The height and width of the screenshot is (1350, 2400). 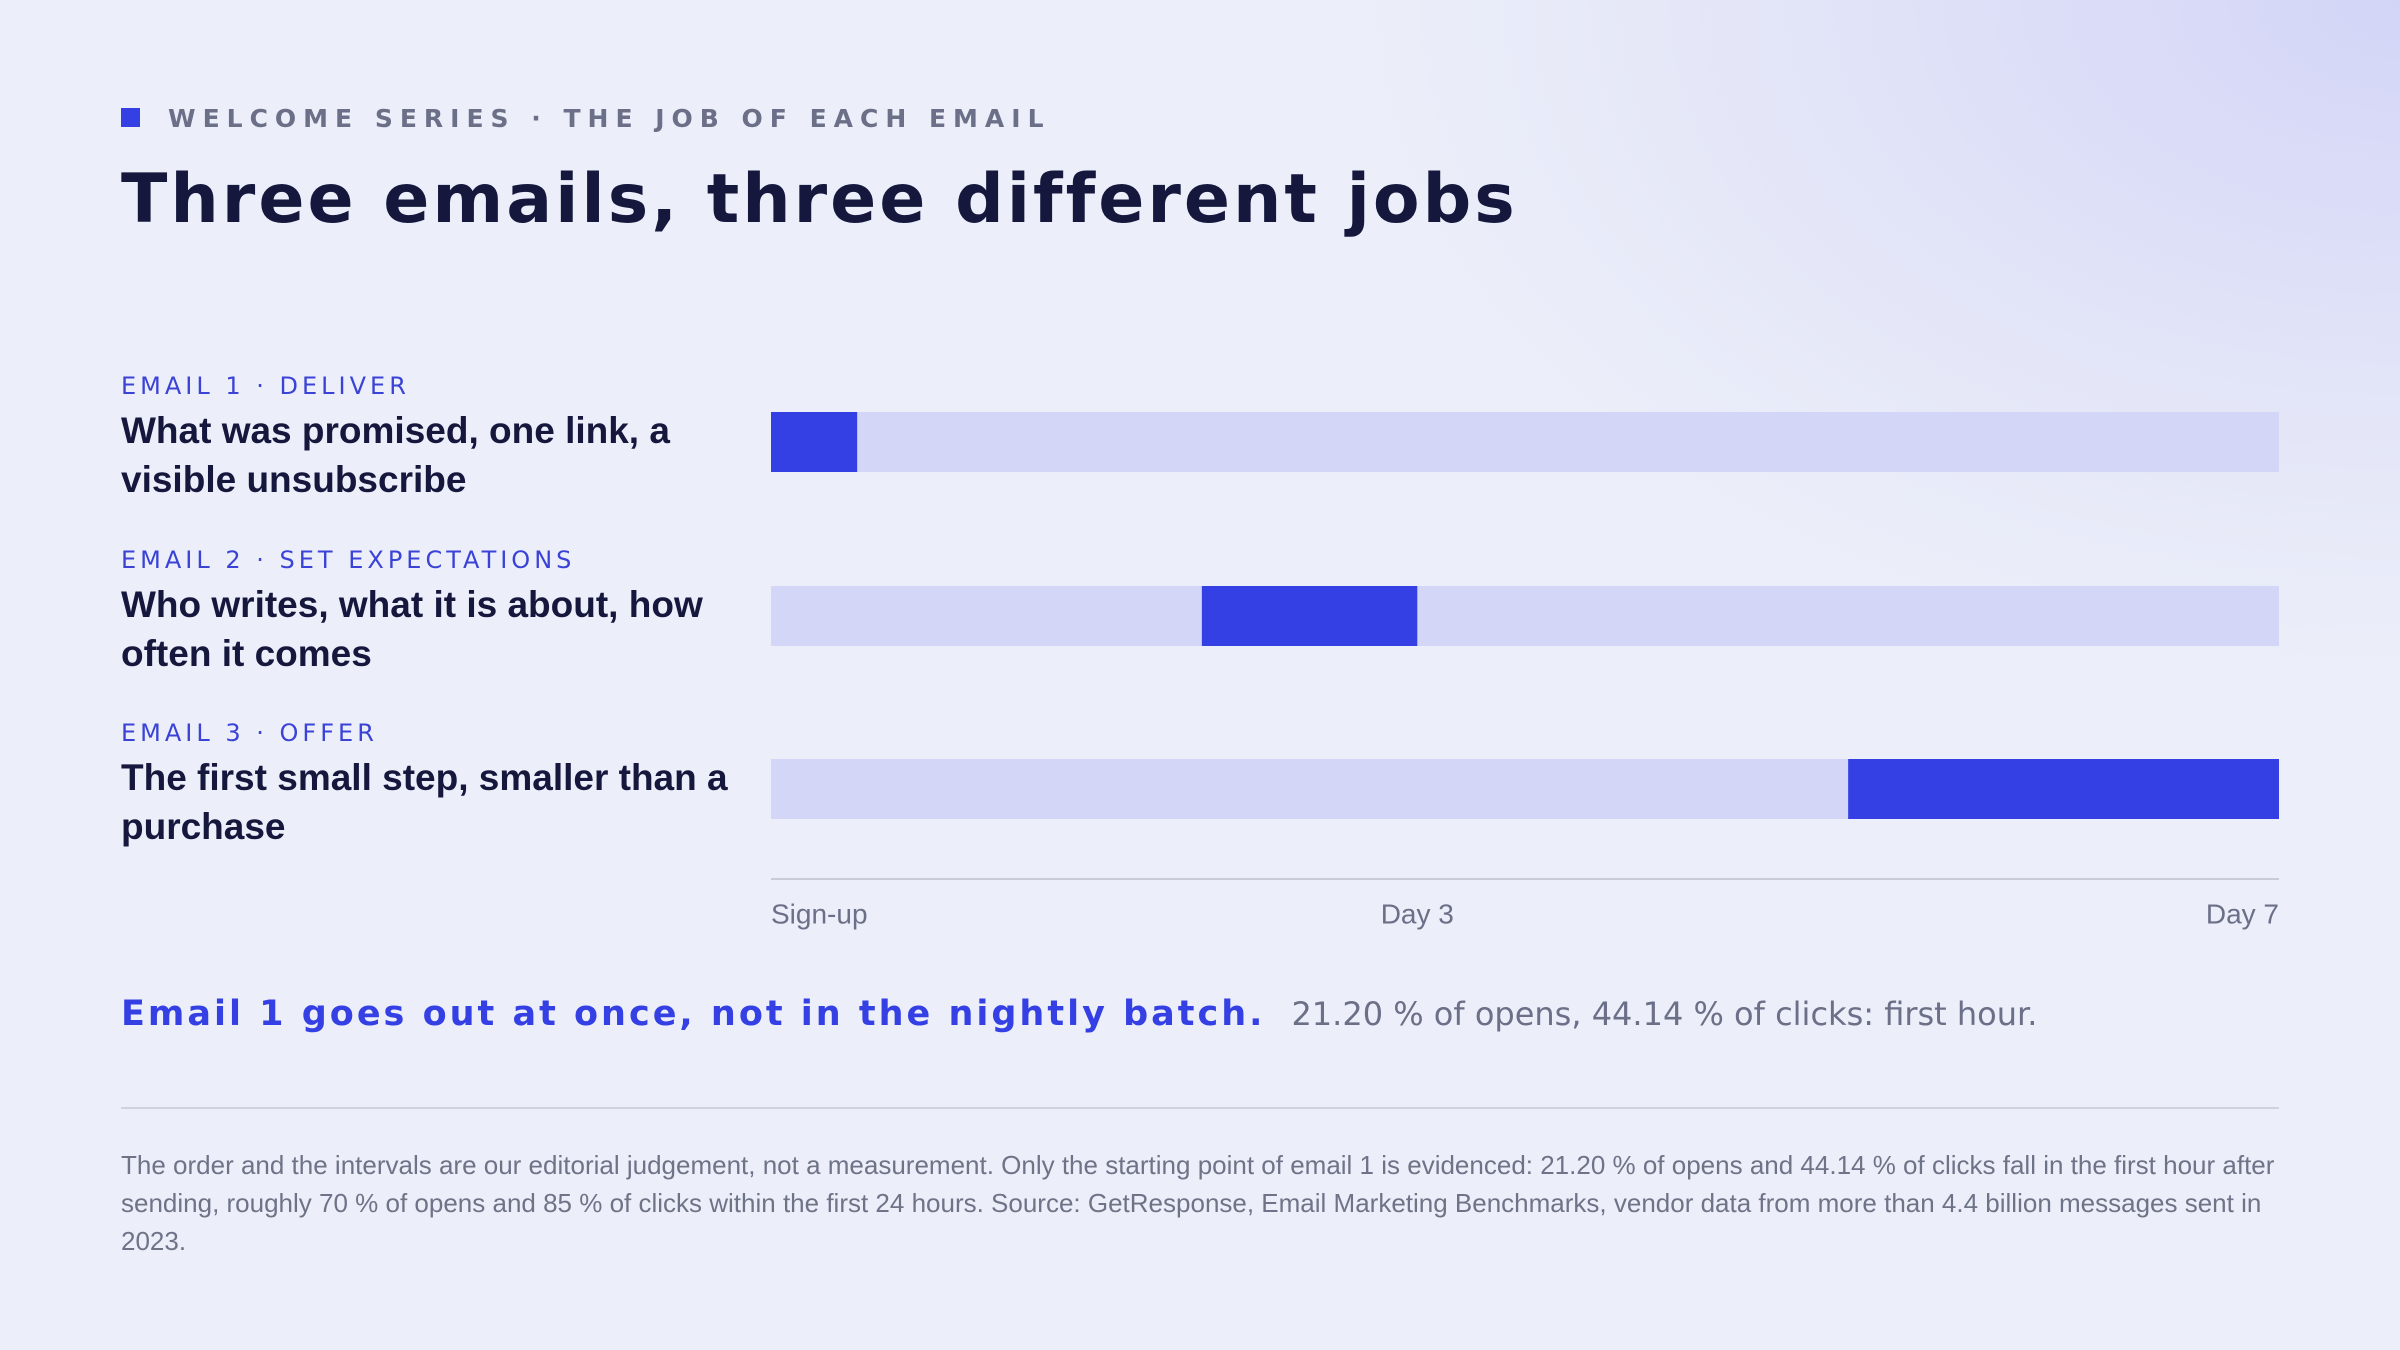 I want to click on row-label: EMAIL 1 · DELIVER, so click(x=265, y=386).